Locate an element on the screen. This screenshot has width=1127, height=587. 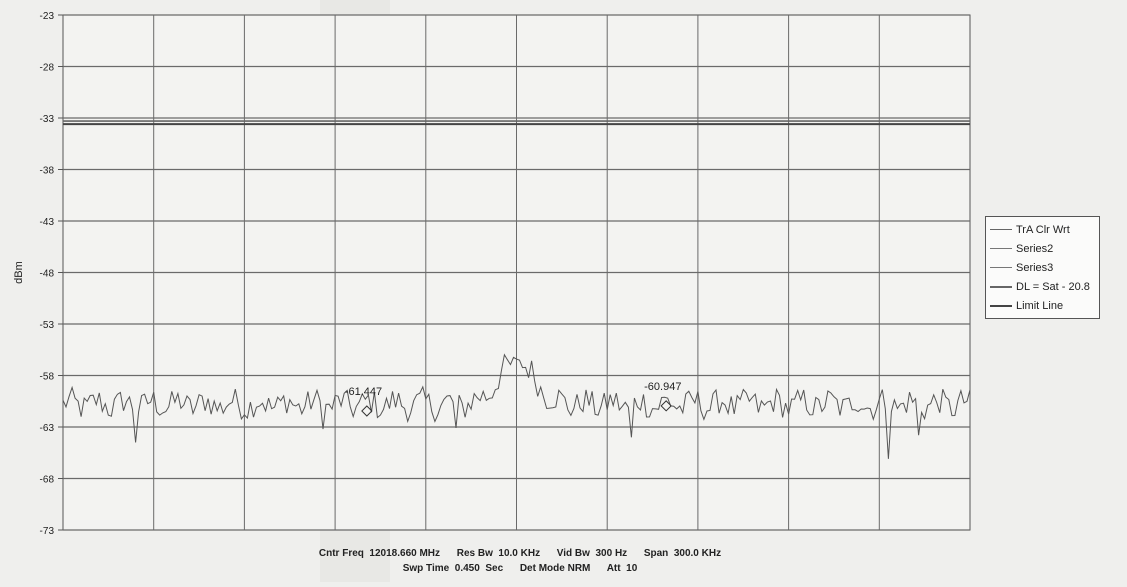
legend-item-dl: DL = Sat - 20.8 is located at coordinates (1042, 286).